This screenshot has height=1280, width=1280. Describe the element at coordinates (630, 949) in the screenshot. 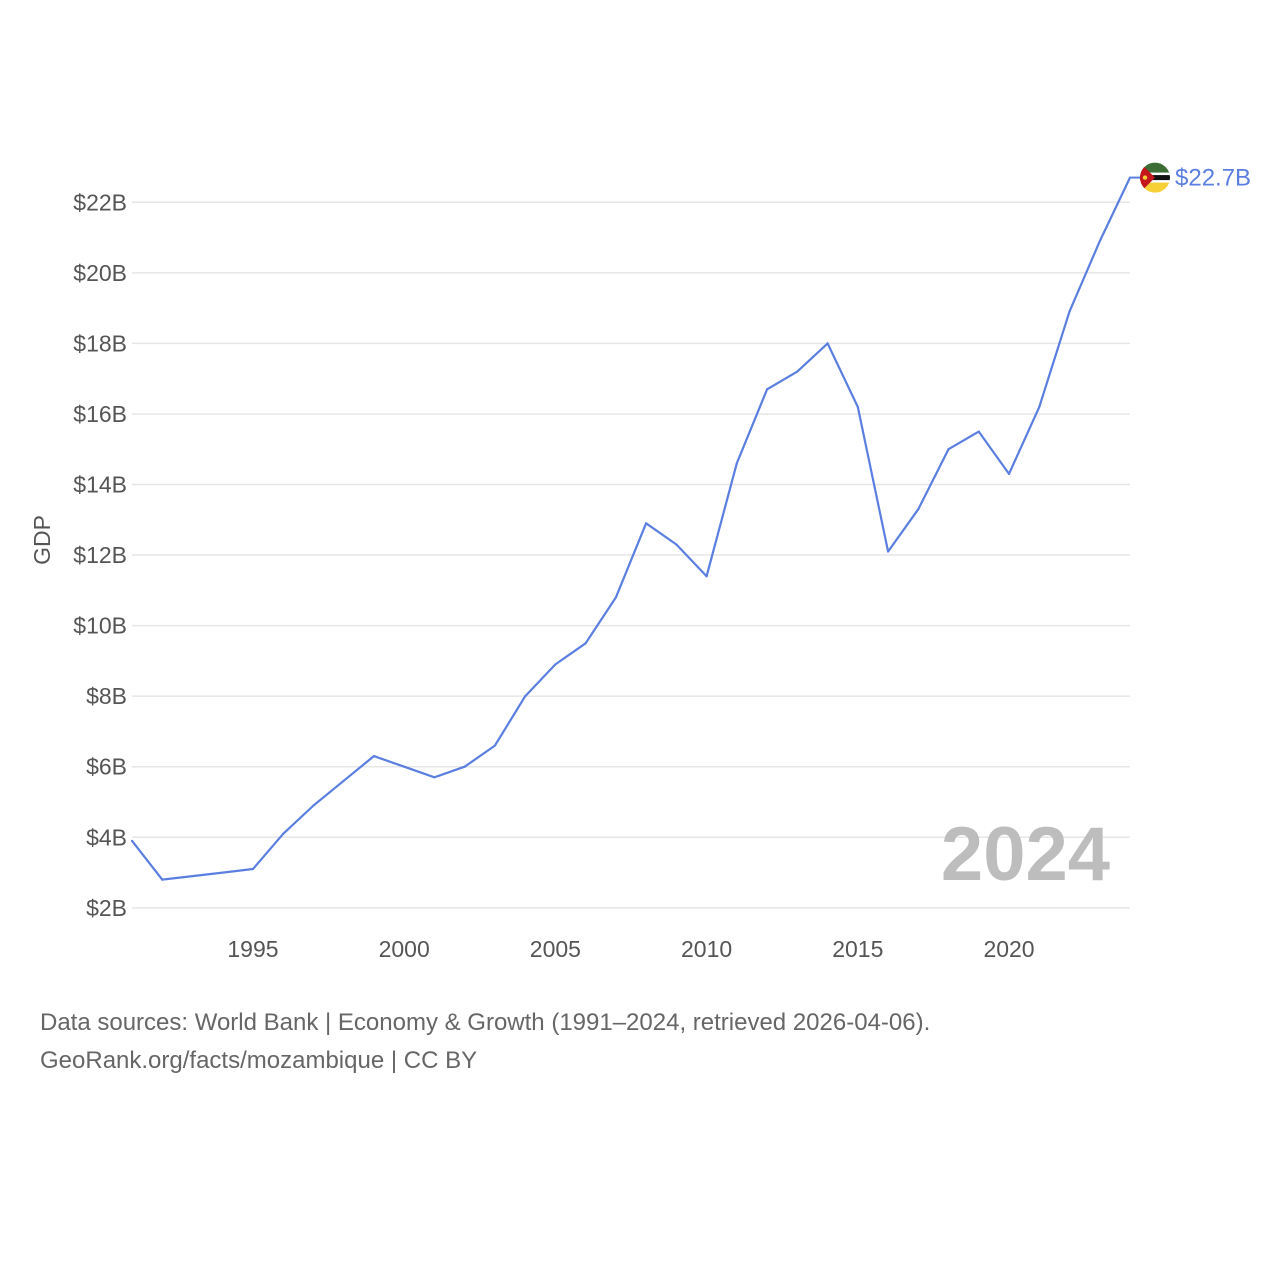

I see `x-axis-ticks: 1995 2000 2005 2010 2015 2020` at that location.